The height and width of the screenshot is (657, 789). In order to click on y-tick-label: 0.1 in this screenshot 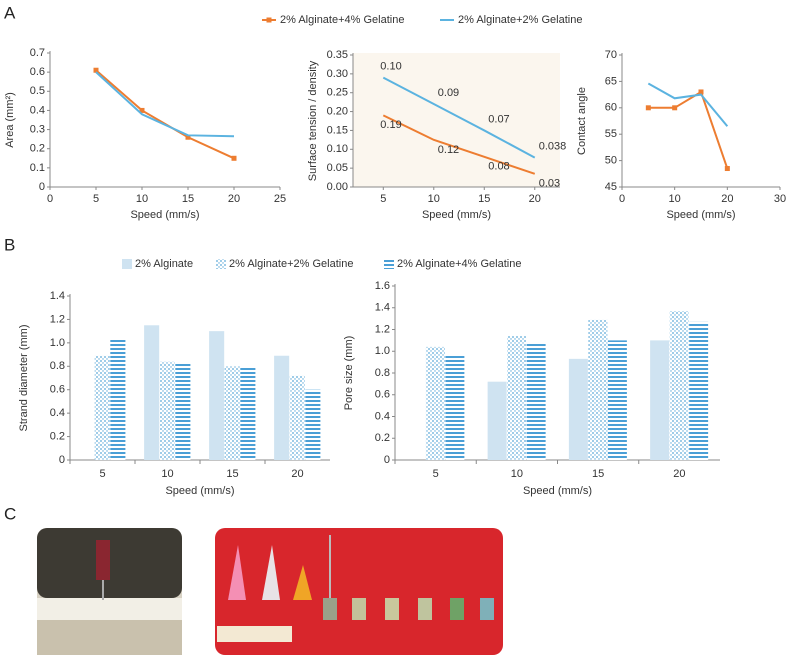, I will do `click(37, 168)`.